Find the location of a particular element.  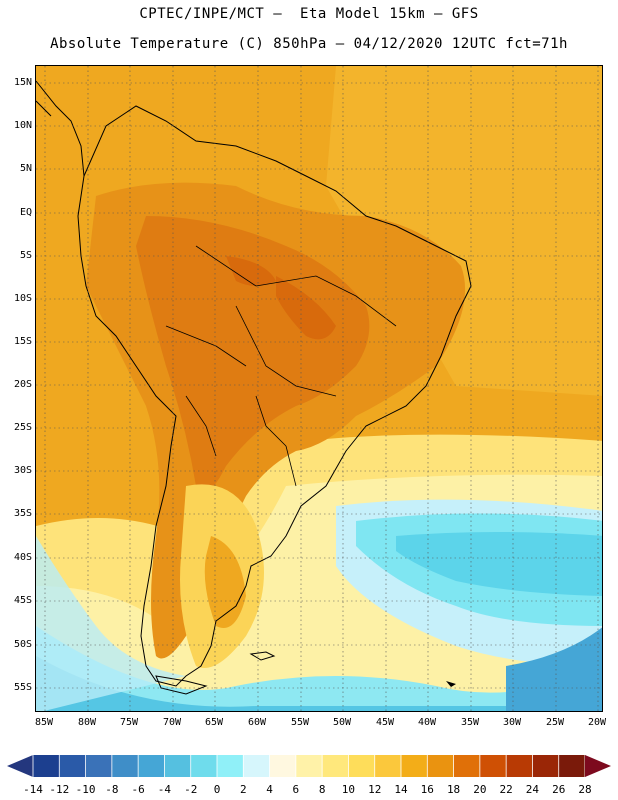

colorbar-label: -8 is located at coordinates (112, 789).